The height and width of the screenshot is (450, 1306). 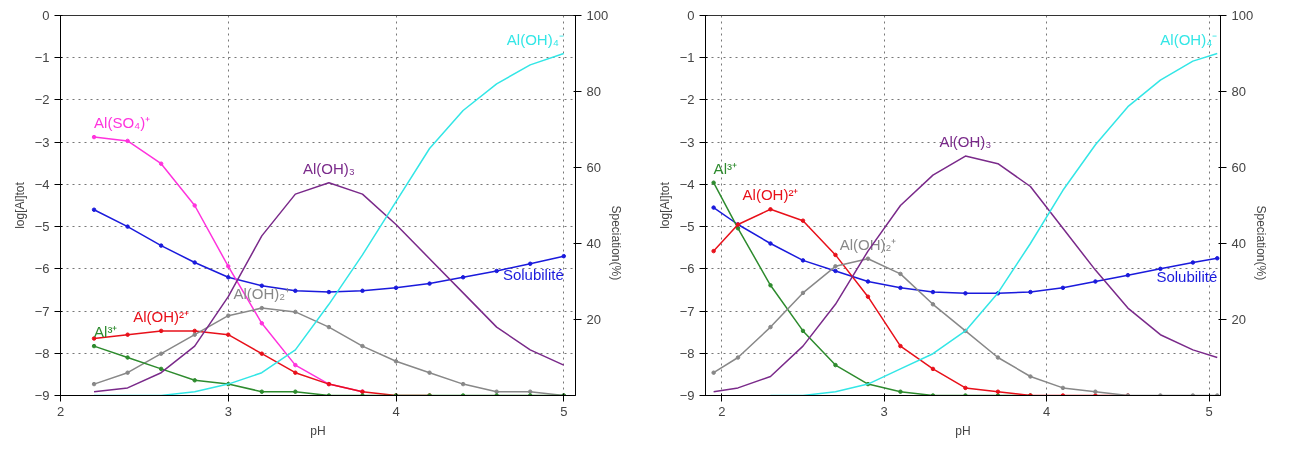 I want to click on series-label: Al(OH)₄⁻, so click(x=535, y=39).